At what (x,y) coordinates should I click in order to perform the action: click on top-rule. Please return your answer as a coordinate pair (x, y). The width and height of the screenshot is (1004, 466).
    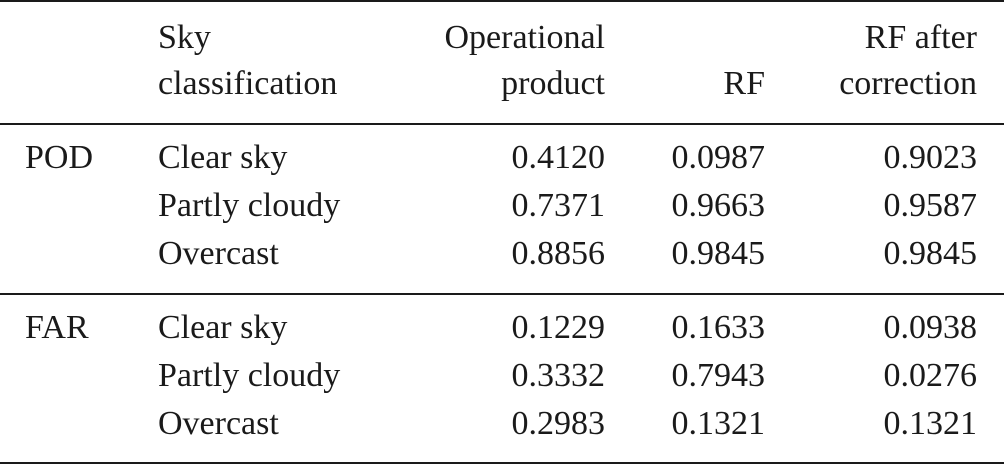
    Looking at the image, I should click on (502, 1).